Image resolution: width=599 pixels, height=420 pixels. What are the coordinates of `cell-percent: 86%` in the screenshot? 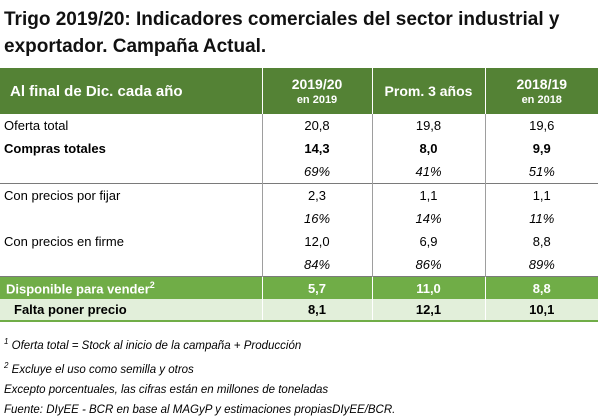 It's located at (429, 265).